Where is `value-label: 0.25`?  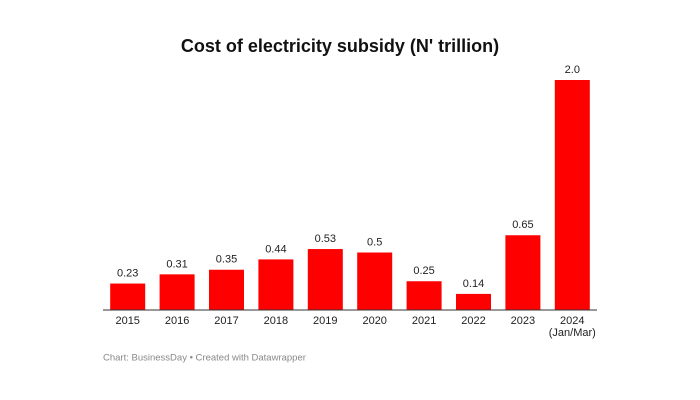
value-label: 0.25 is located at coordinates (423, 271).